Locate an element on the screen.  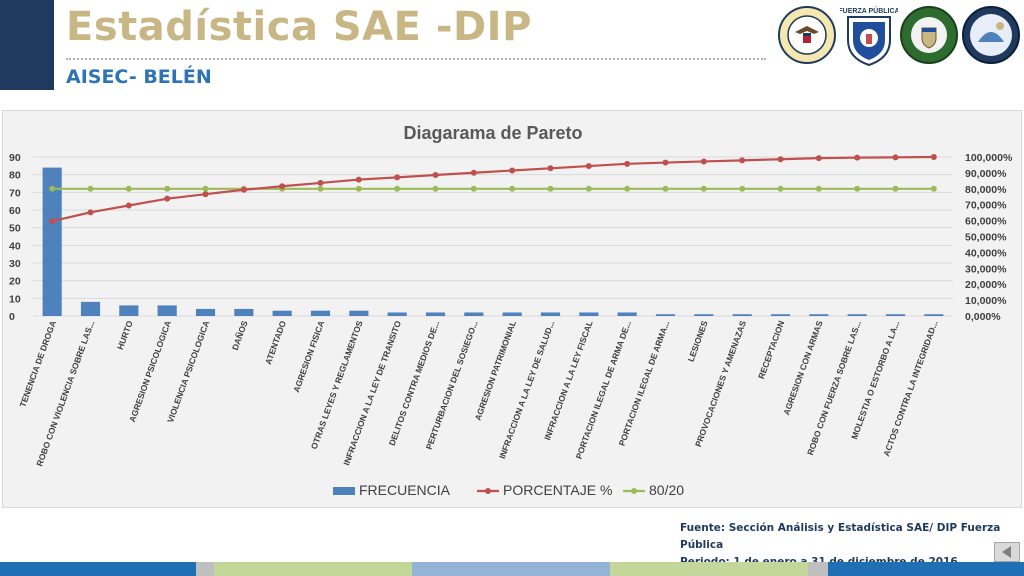
fuerza-publica-shield-logo: FUERZA PÚBLICA is located at coordinates (869, 36).